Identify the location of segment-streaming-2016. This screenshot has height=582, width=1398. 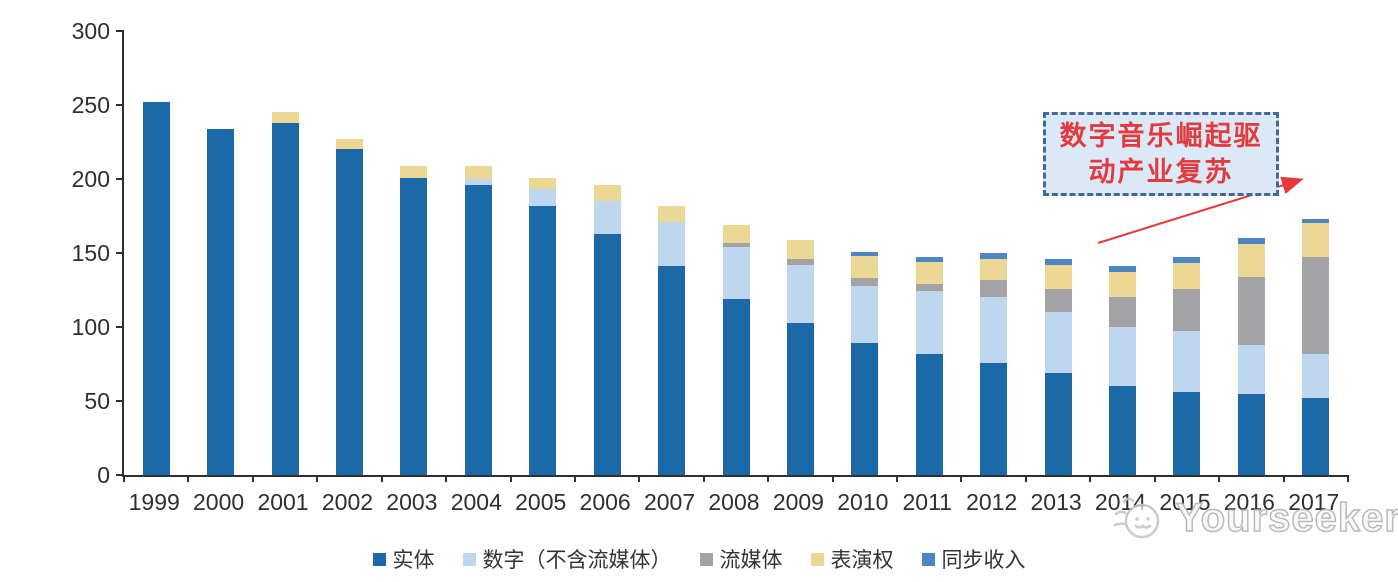
(1251, 310).